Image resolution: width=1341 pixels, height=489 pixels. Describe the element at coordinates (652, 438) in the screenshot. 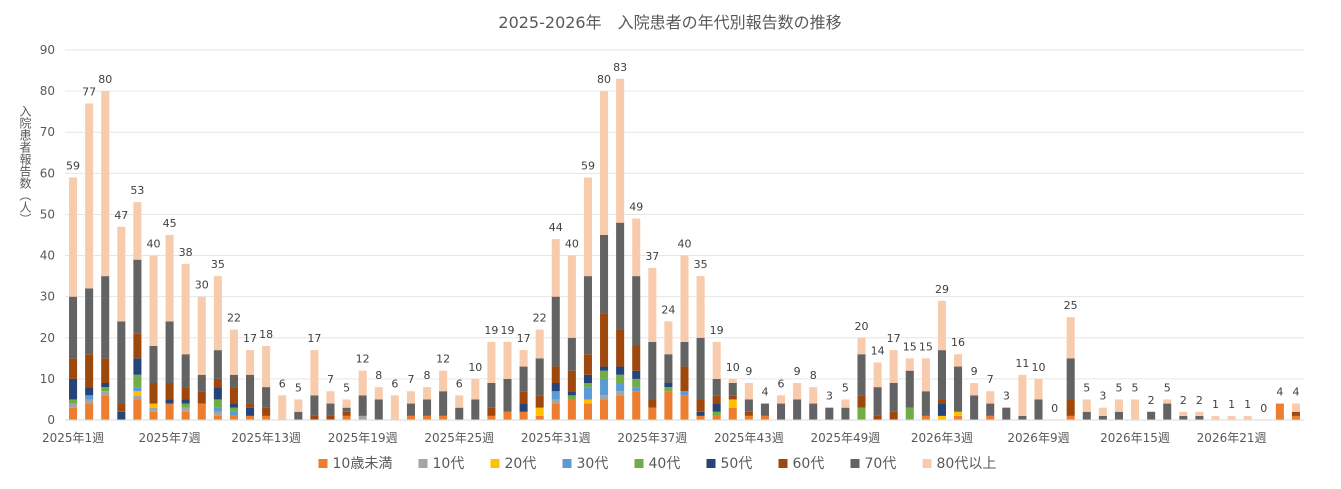

I see `x-tick-label: 2025年37週` at that location.